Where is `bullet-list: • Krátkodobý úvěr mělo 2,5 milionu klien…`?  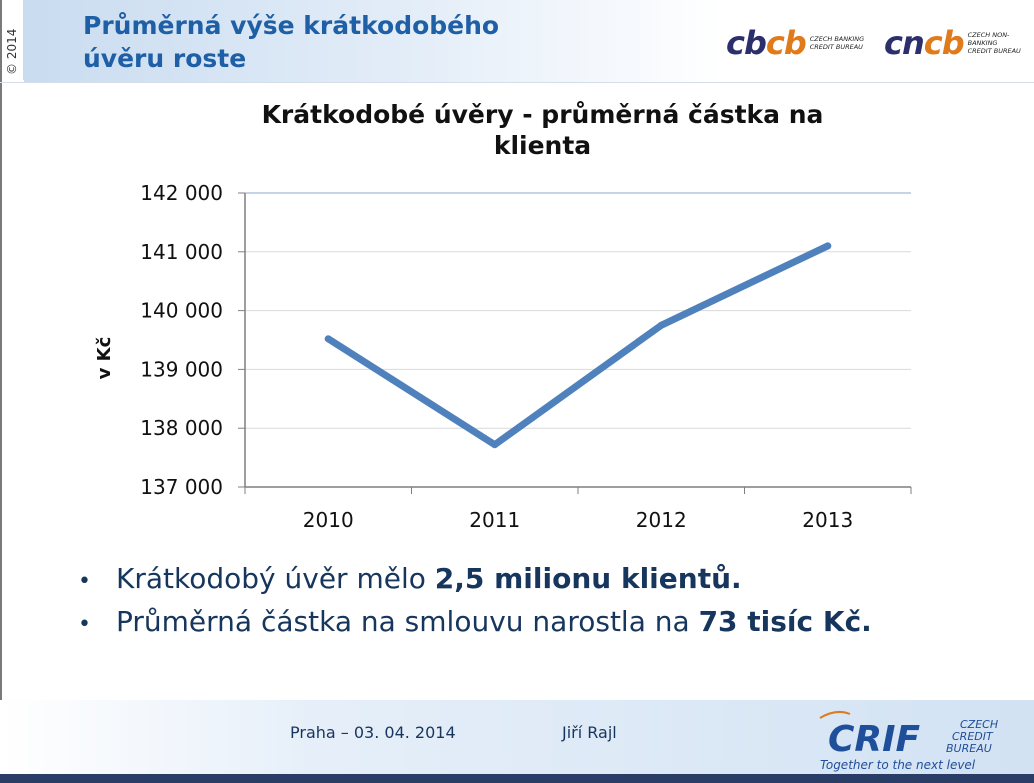
bullet-list: • Krátkodobý úvěr mělo 2,5 milionu klien… is located at coordinates (475, 605).